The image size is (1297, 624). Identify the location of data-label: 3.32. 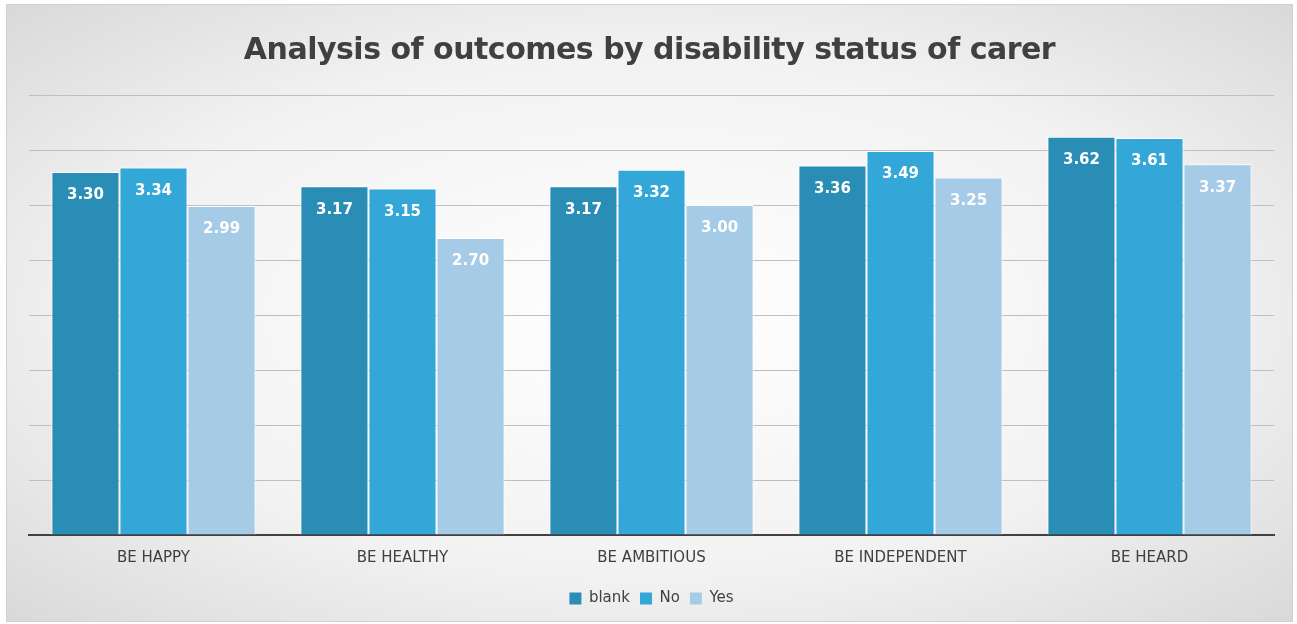
(651, 192).